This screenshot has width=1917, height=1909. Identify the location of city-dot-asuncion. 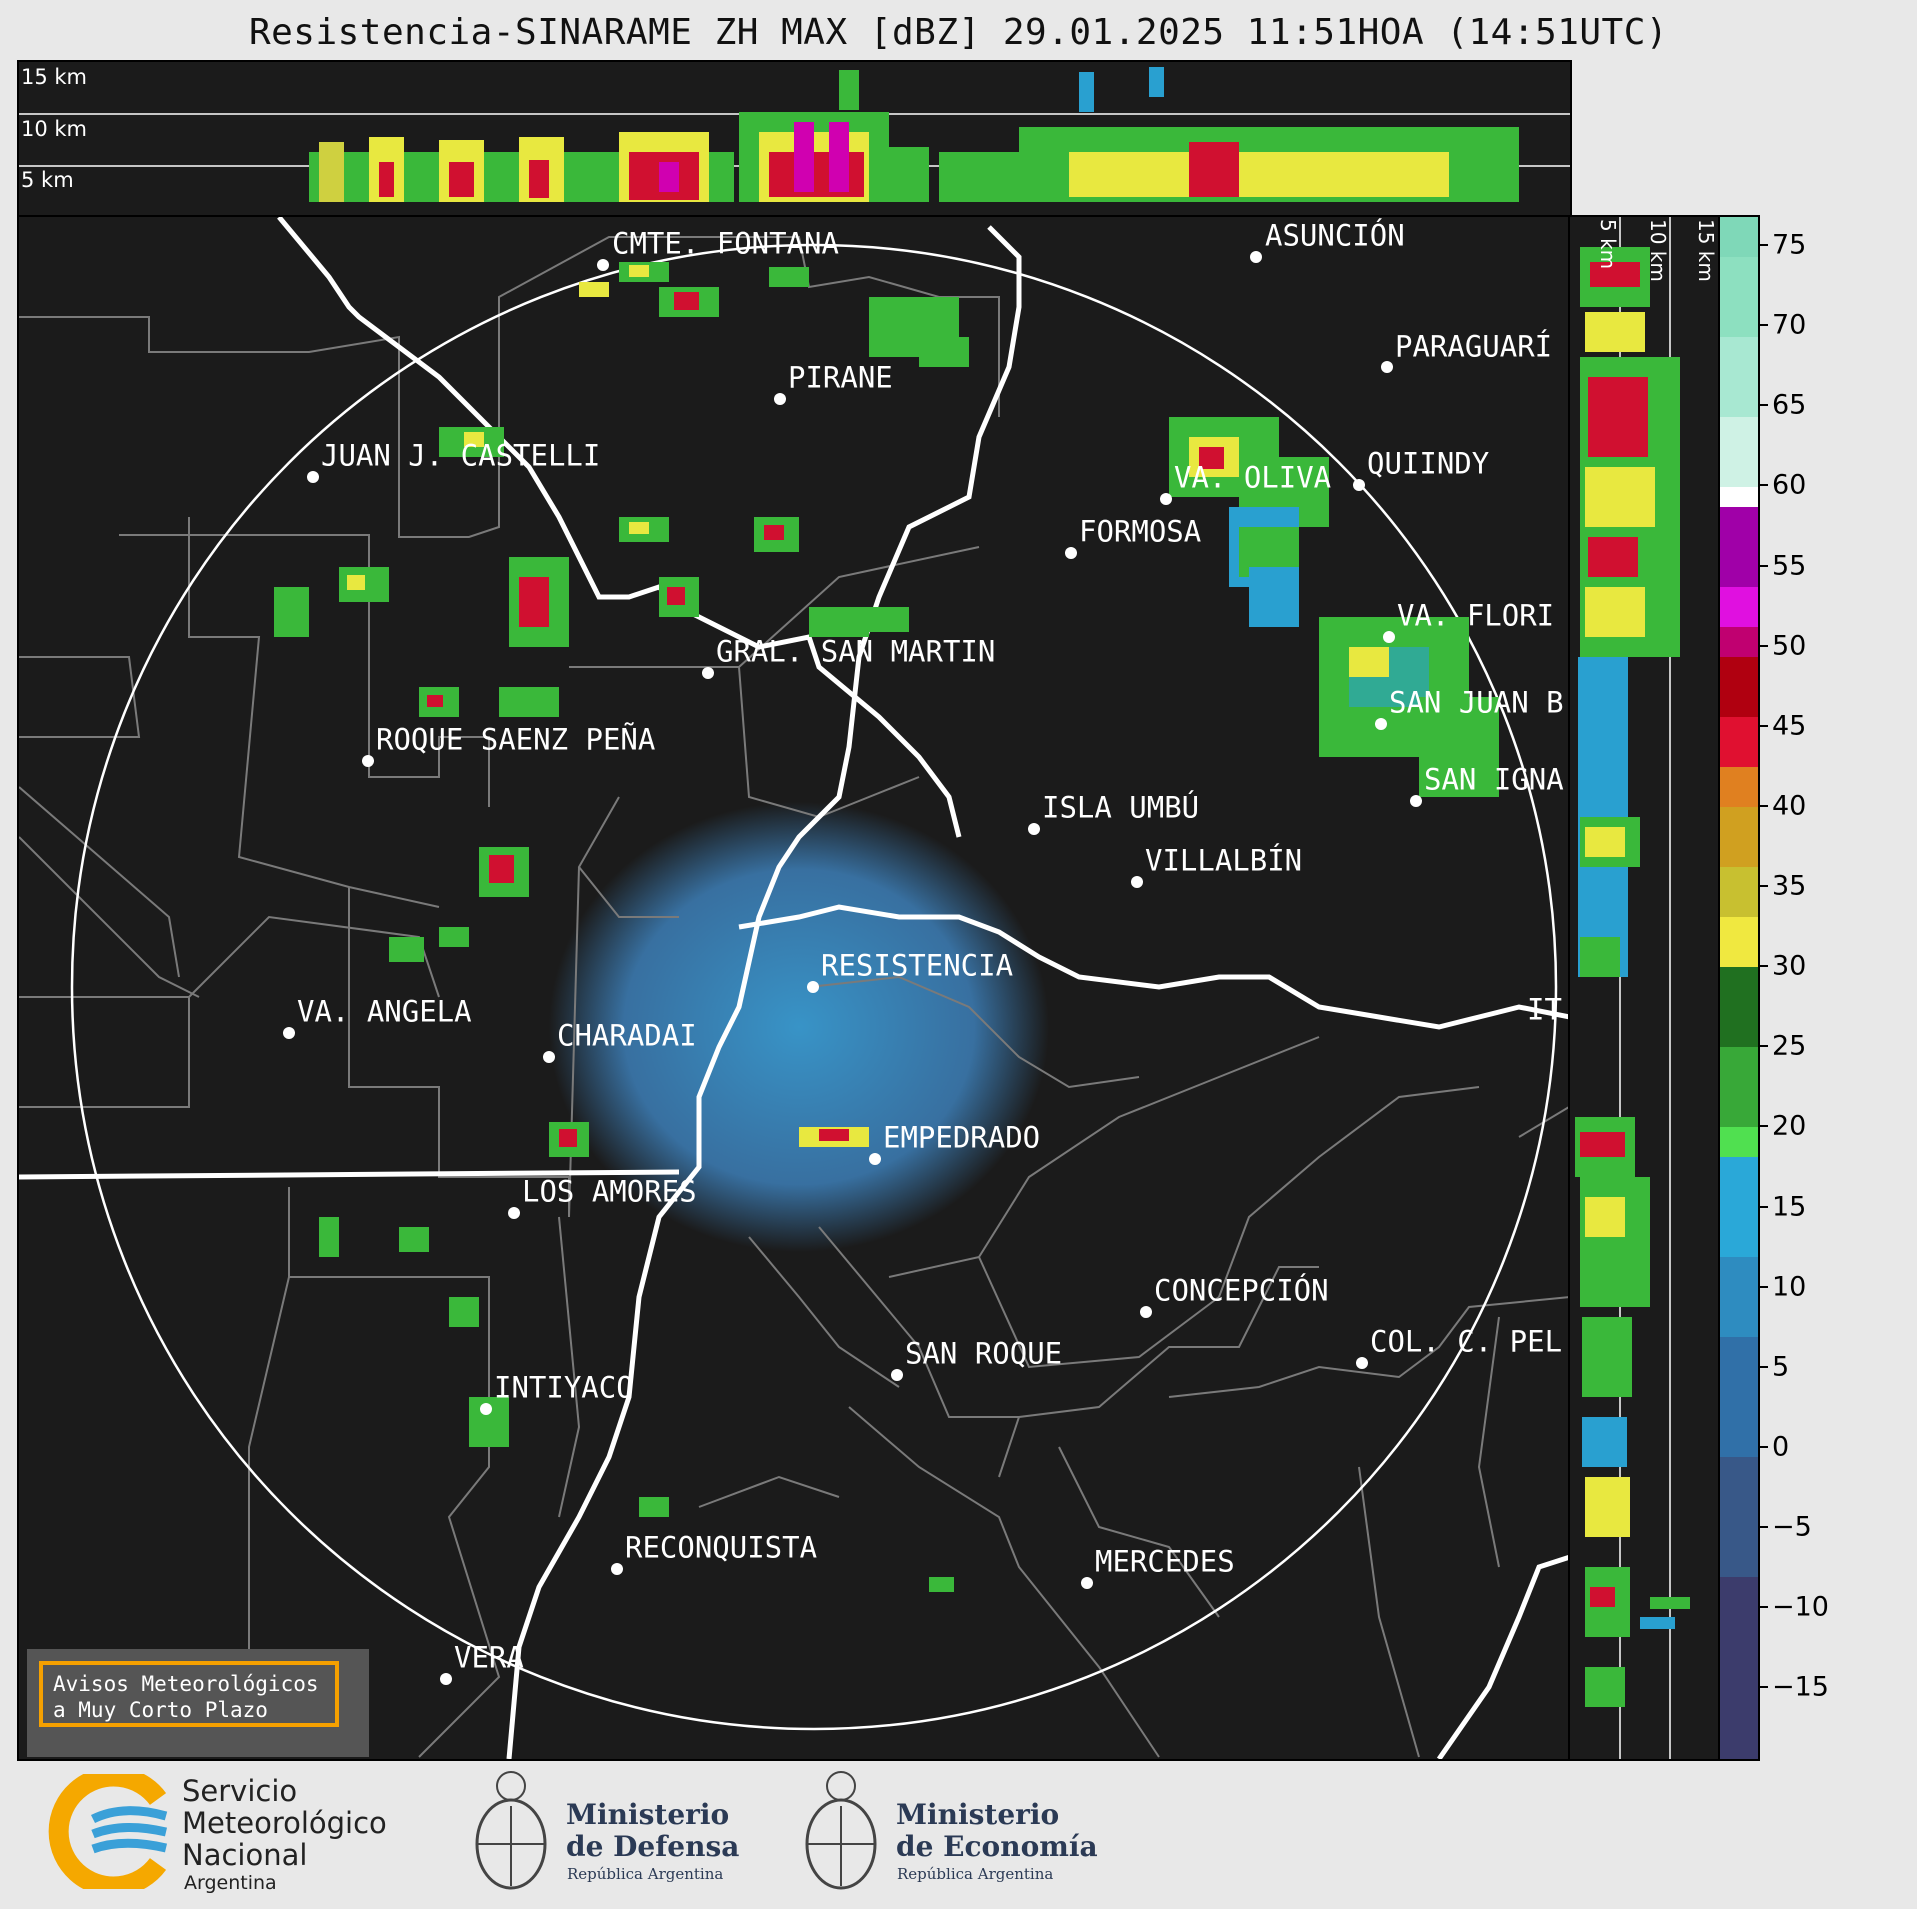
(1256, 257).